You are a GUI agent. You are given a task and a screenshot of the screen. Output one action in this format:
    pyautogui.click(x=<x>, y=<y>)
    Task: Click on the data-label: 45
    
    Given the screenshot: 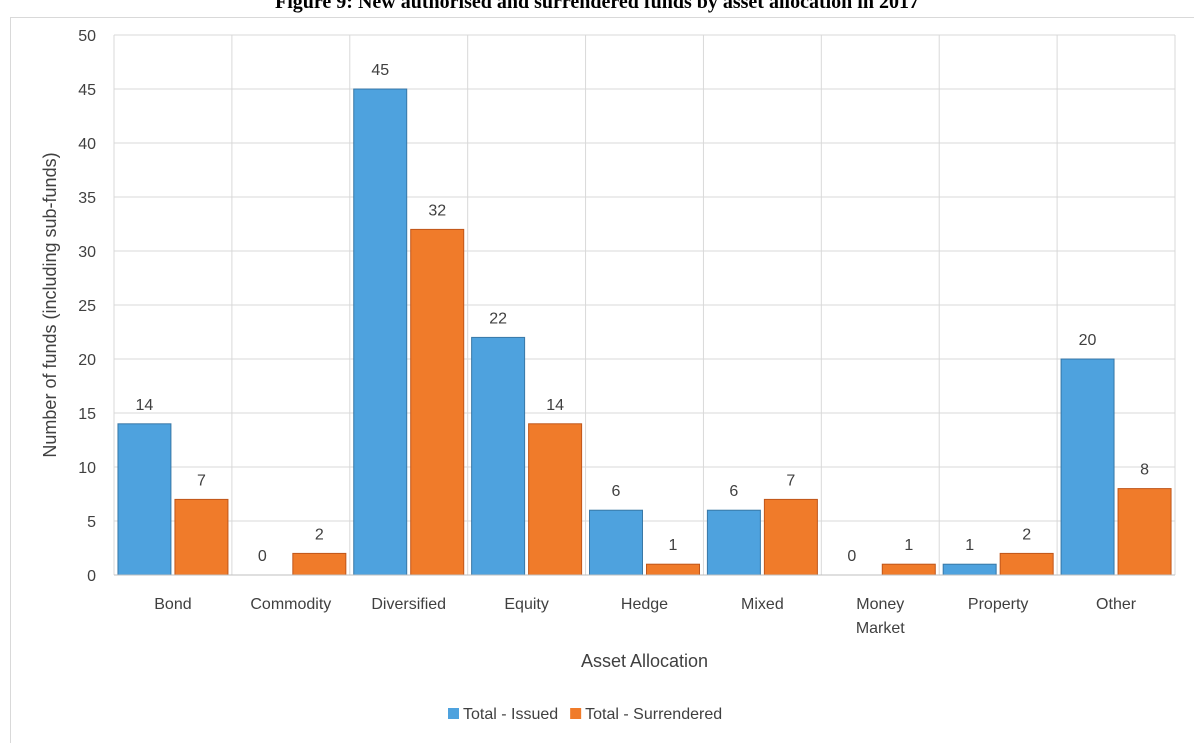 What is the action you would take?
    pyautogui.click(x=380, y=70)
    